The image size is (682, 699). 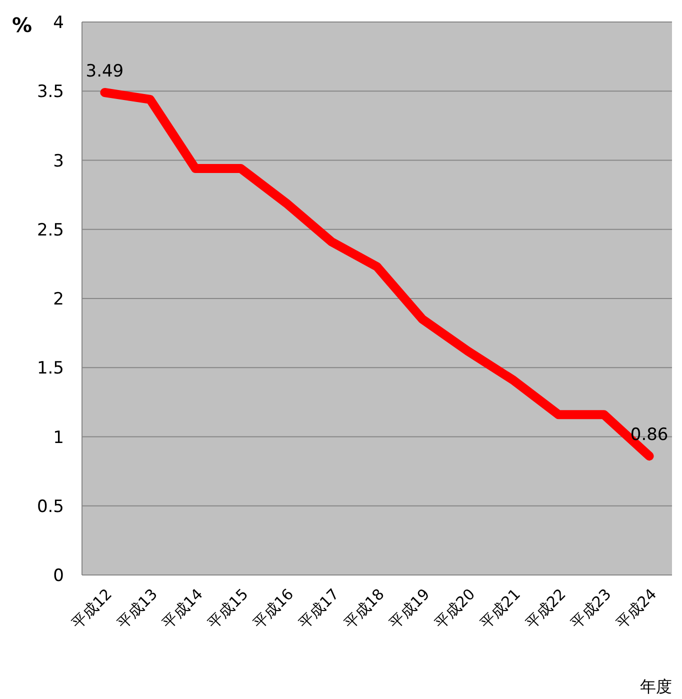 What do you see at coordinates (546, 609) in the screenshot?
I see `x-tick-label: 平成22` at bounding box center [546, 609].